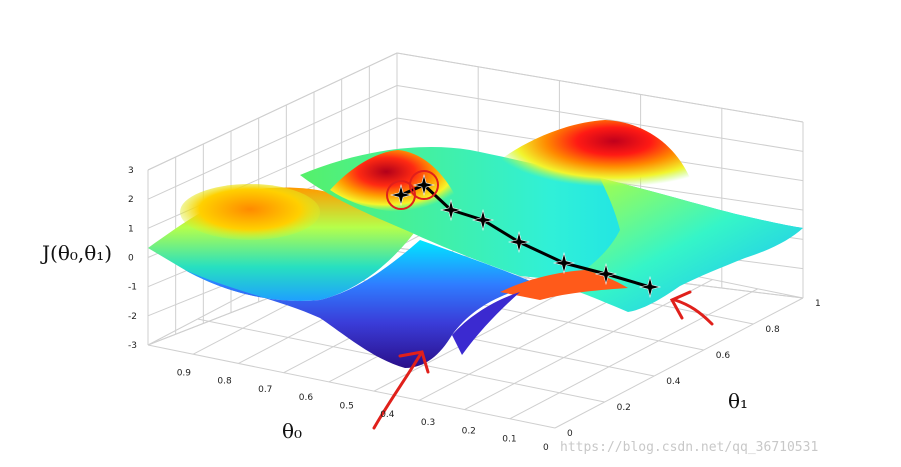 Image resolution: width=901 pixels, height=467 pixels. I want to click on z-axis-ticks: 3 2 1 0 -1 -2 -3, so click(132, 258).